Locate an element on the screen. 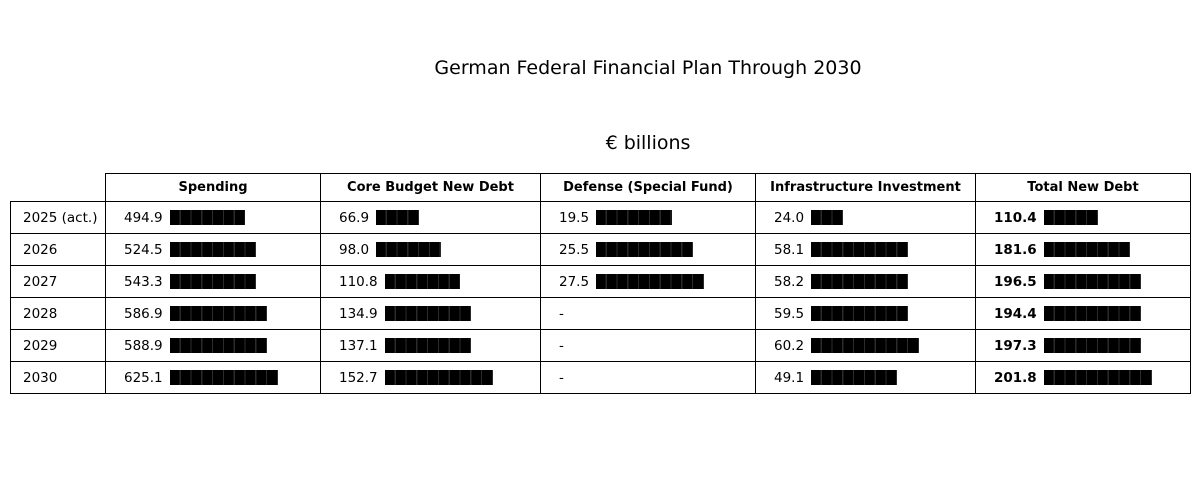 The image size is (1200, 497). value-cell: 60.2 is located at coordinates (865, 345).